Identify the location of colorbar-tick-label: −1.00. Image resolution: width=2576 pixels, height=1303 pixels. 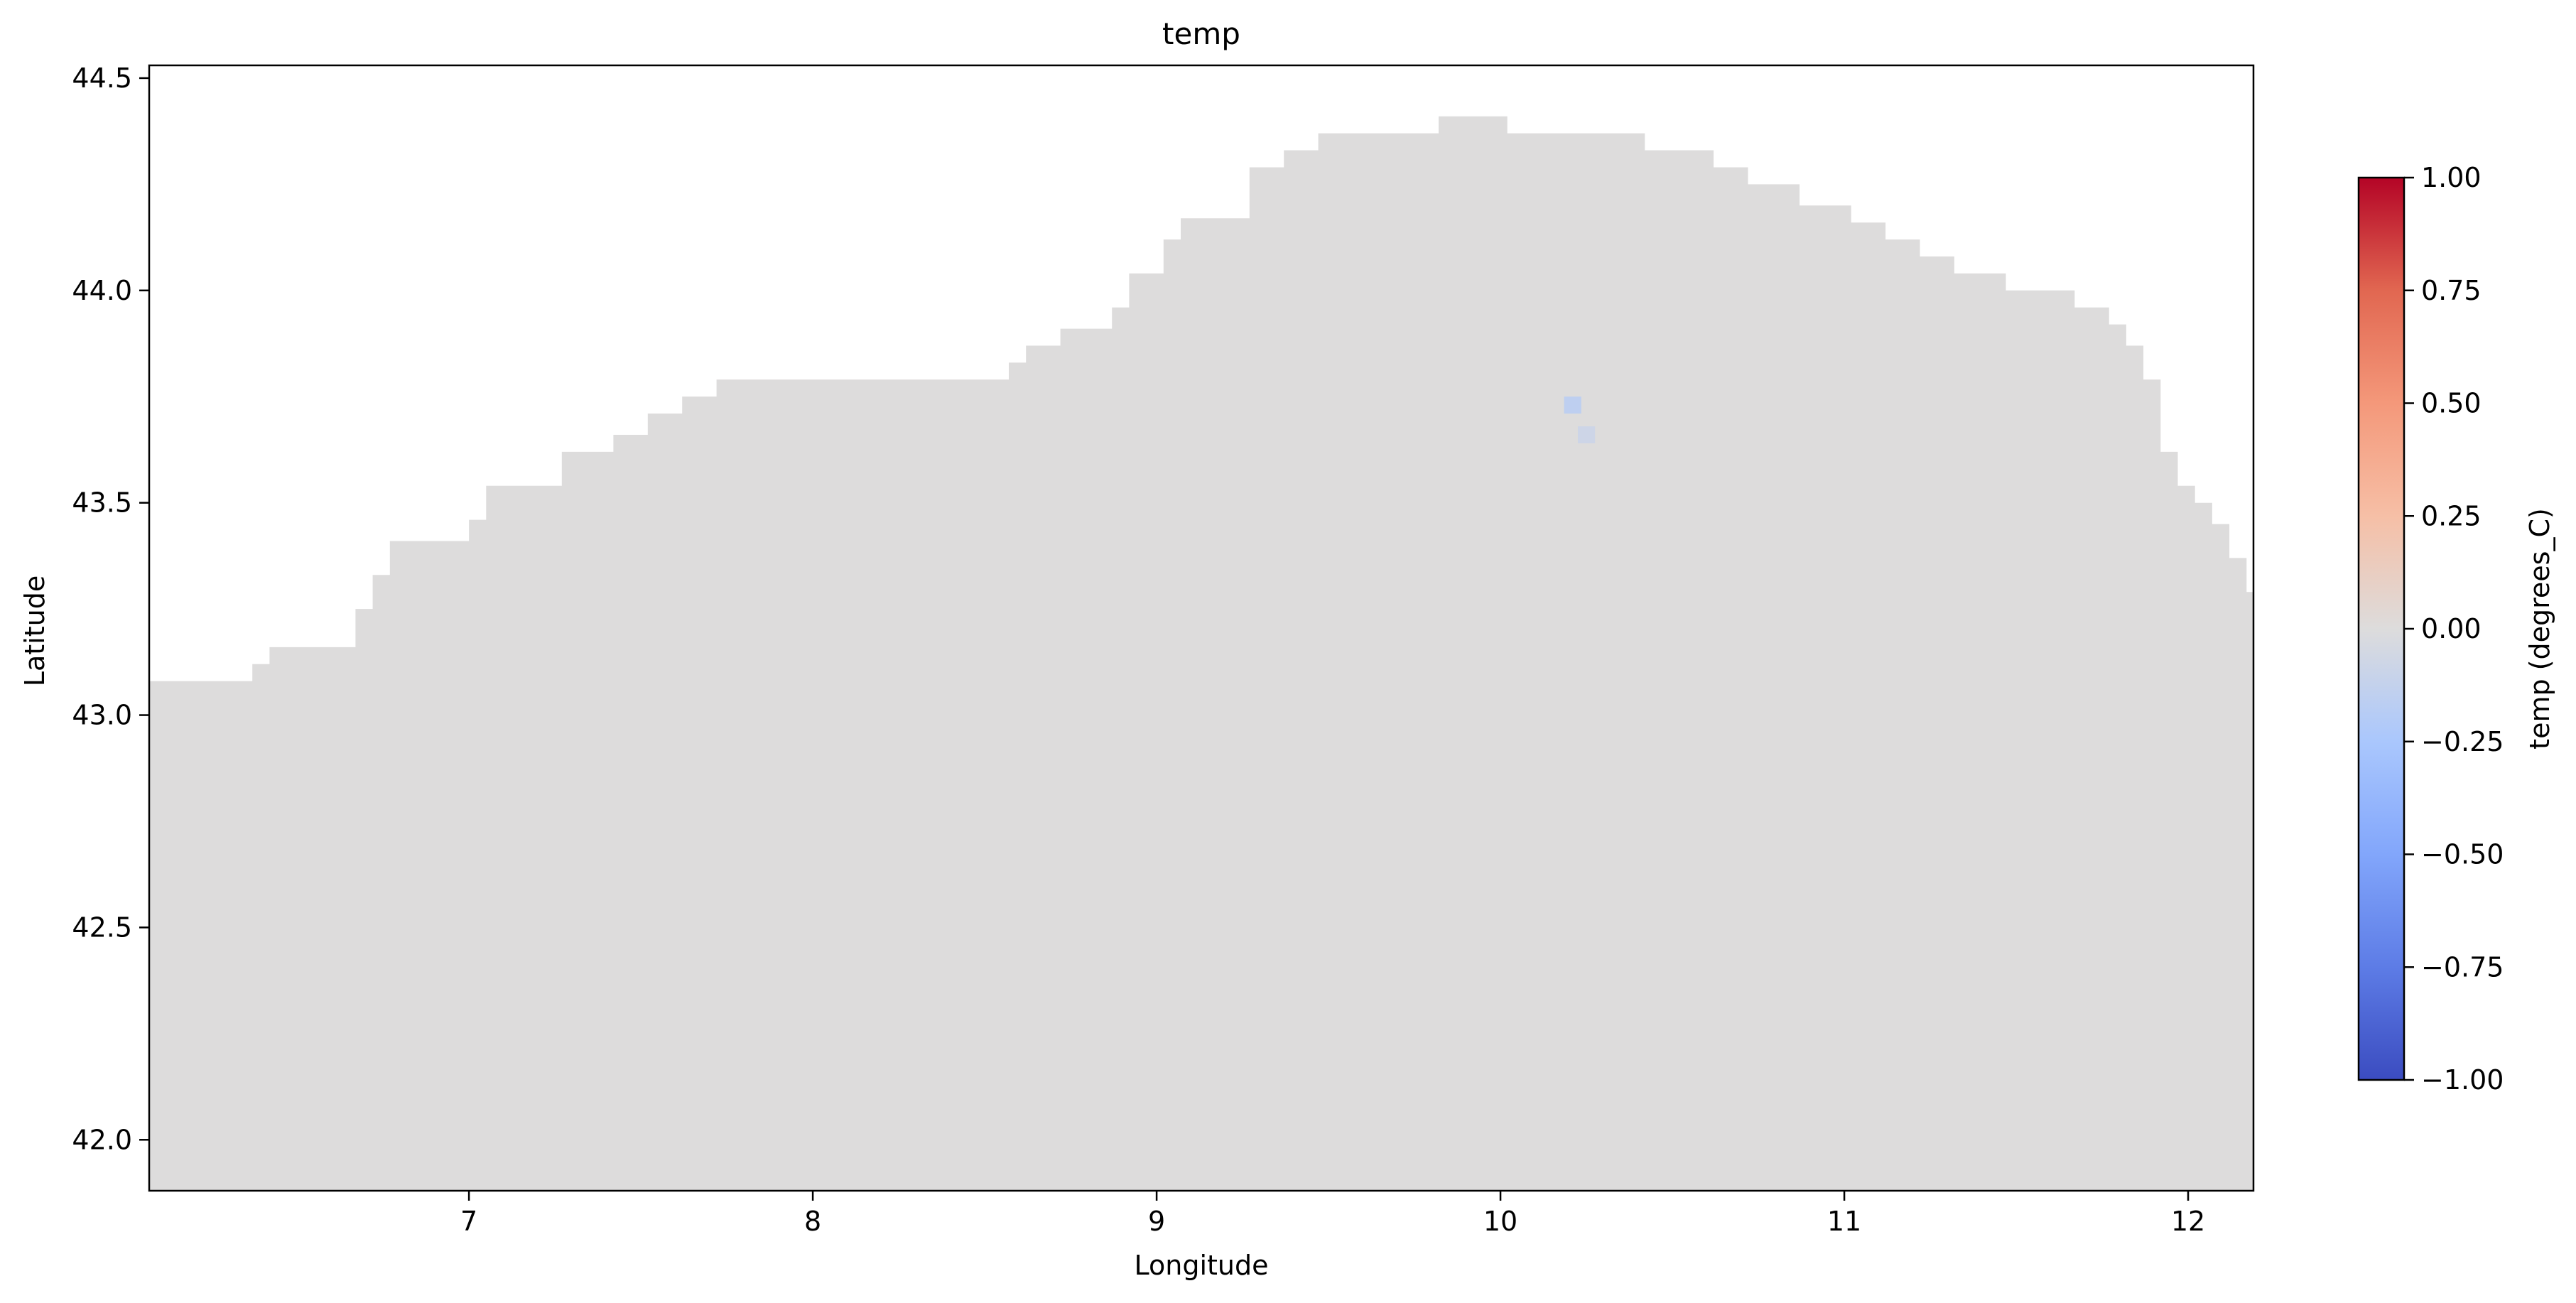
(2462, 1080).